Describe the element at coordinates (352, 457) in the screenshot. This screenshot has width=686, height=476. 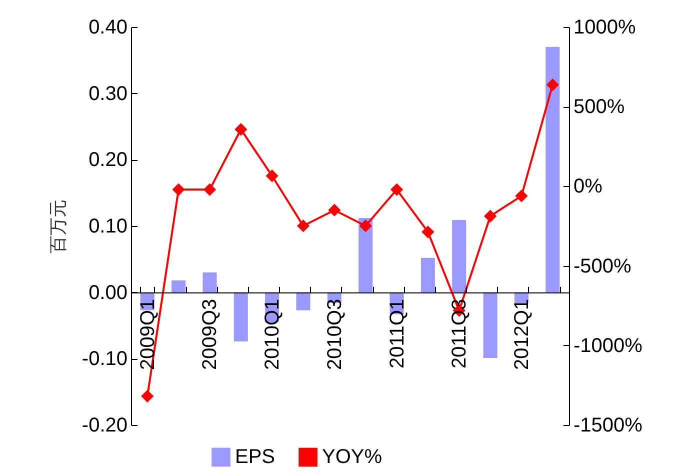
I see `legend-label: YOY%` at that location.